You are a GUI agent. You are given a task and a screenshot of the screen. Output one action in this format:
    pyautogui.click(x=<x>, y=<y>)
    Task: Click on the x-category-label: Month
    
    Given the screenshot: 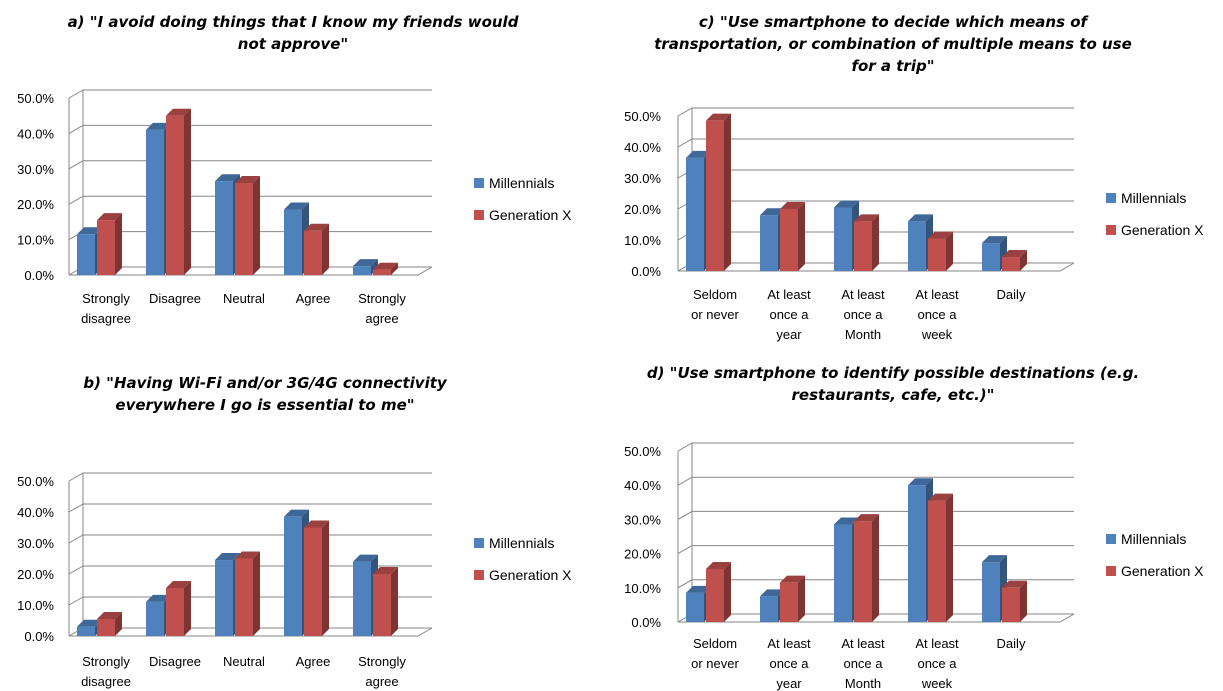 What is the action you would take?
    pyautogui.click(x=863, y=683)
    